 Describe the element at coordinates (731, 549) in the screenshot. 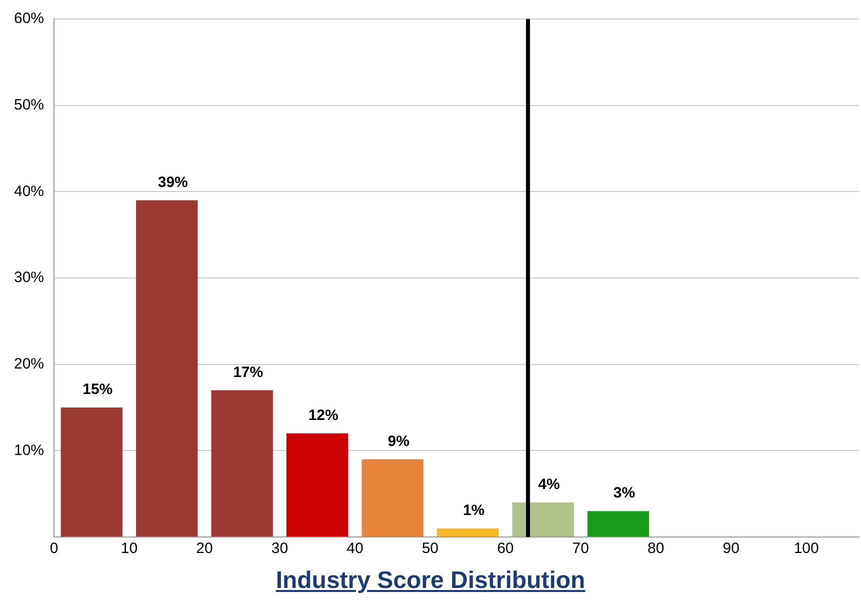

I see `x-tick-label: 90` at that location.